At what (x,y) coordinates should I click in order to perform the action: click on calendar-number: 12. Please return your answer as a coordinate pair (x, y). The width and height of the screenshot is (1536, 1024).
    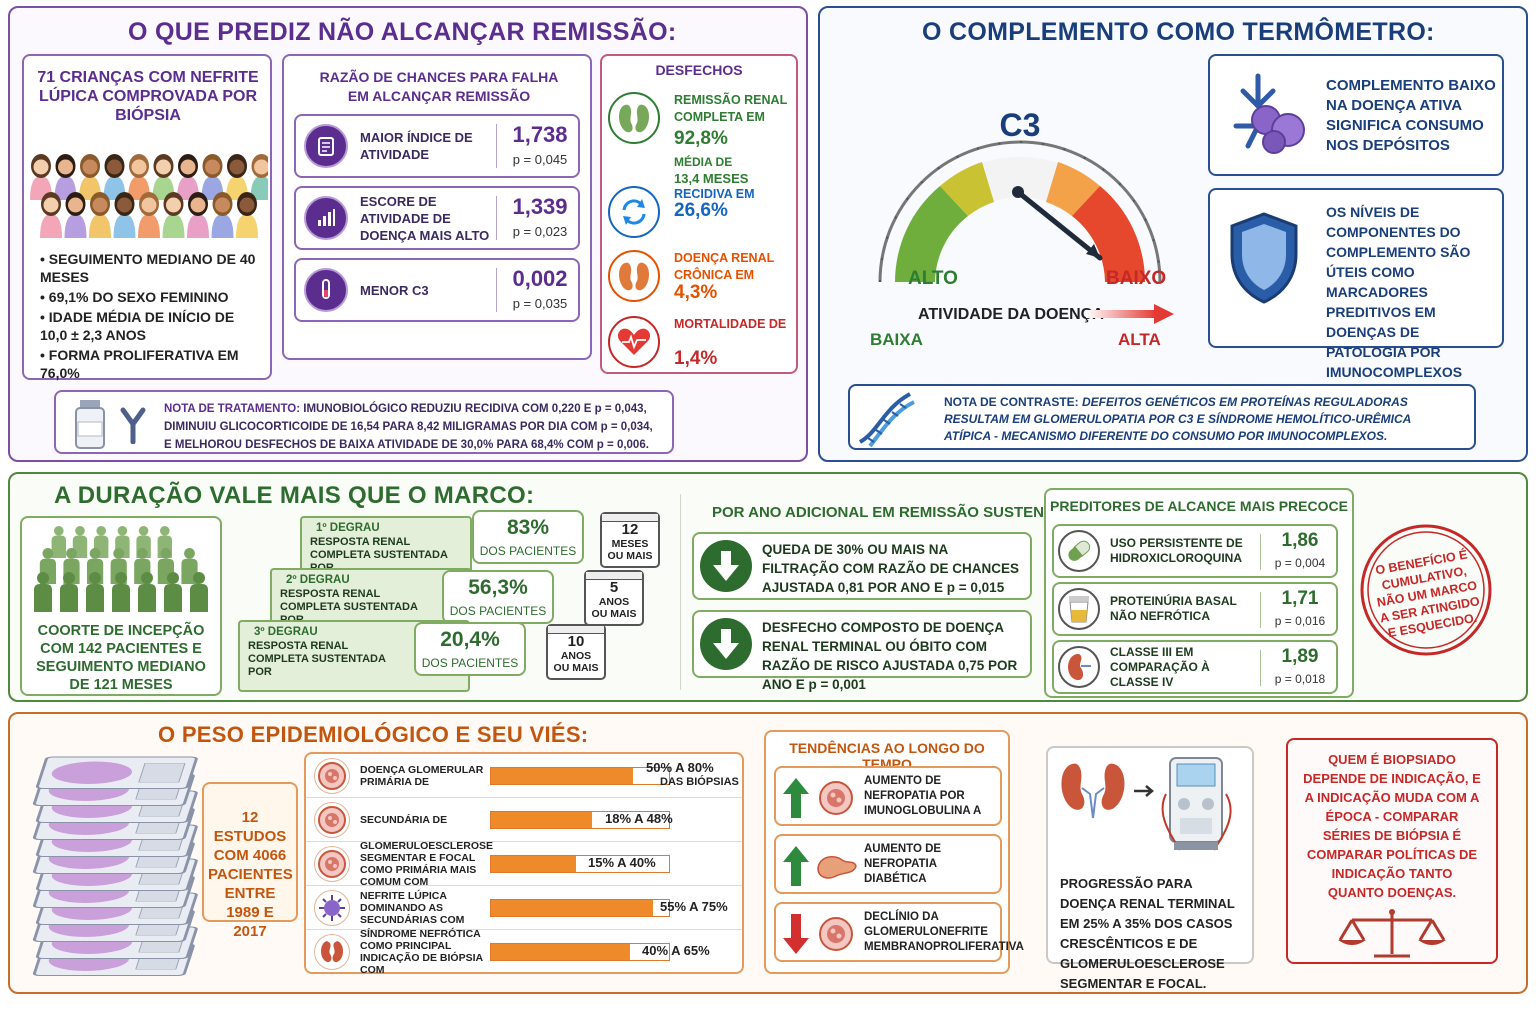
    Looking at the image, I should click on (630, 529).